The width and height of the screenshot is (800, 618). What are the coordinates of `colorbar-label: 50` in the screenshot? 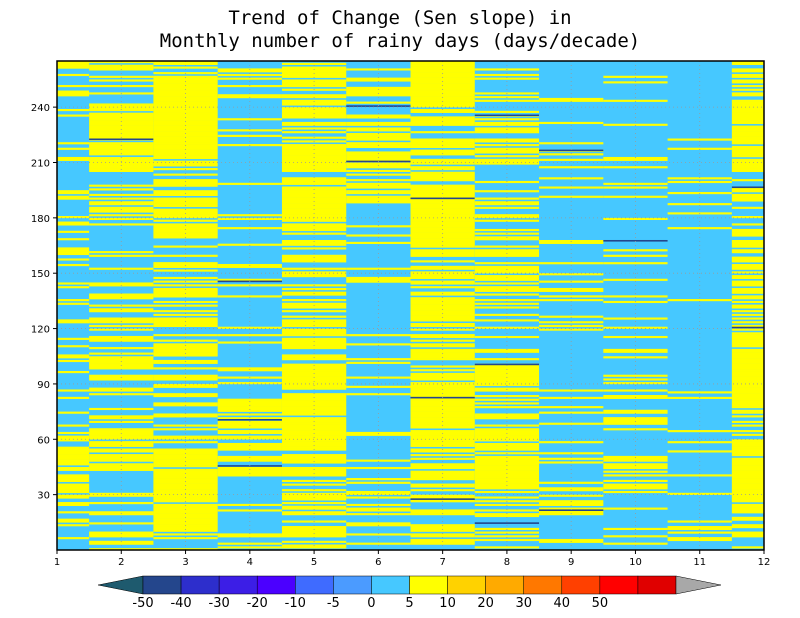 It's located at (600, 603).